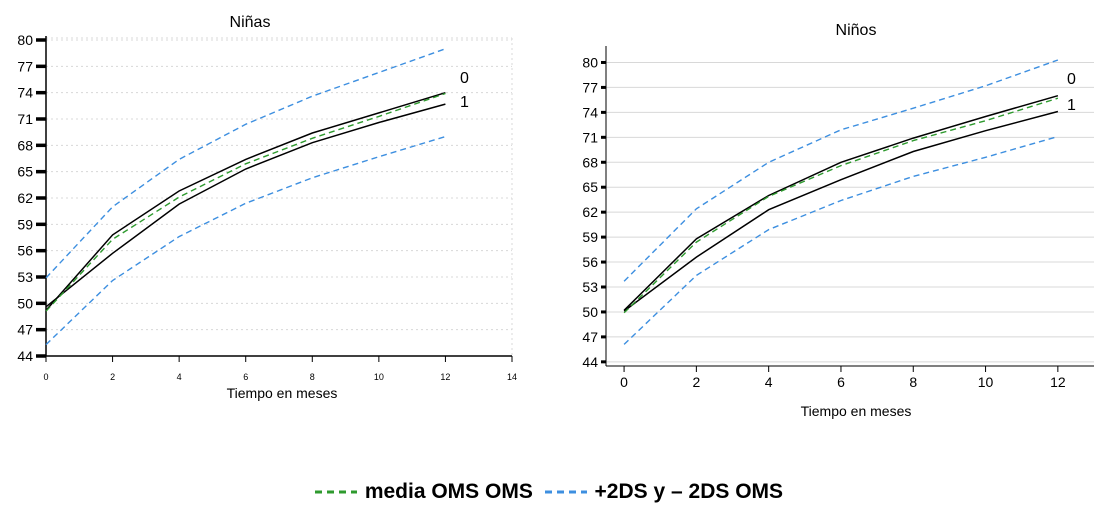 This screenshot has height=506, width=1096. I want to click on chart-ninos-xtick-label-2: 4, so click(769, 382).